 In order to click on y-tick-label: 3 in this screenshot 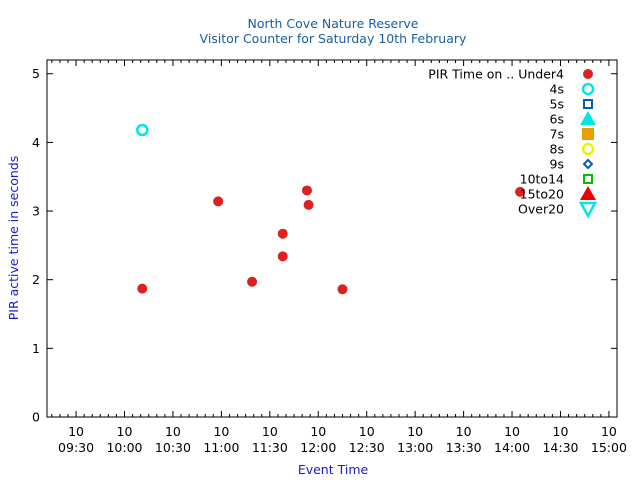, I will do `click(36, 211)`.